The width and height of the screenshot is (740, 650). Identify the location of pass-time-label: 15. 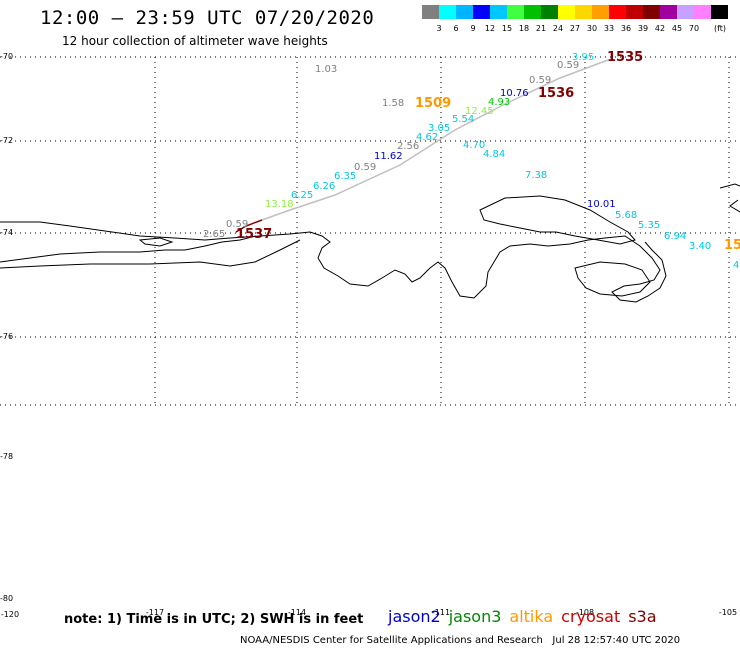
(732, 245).